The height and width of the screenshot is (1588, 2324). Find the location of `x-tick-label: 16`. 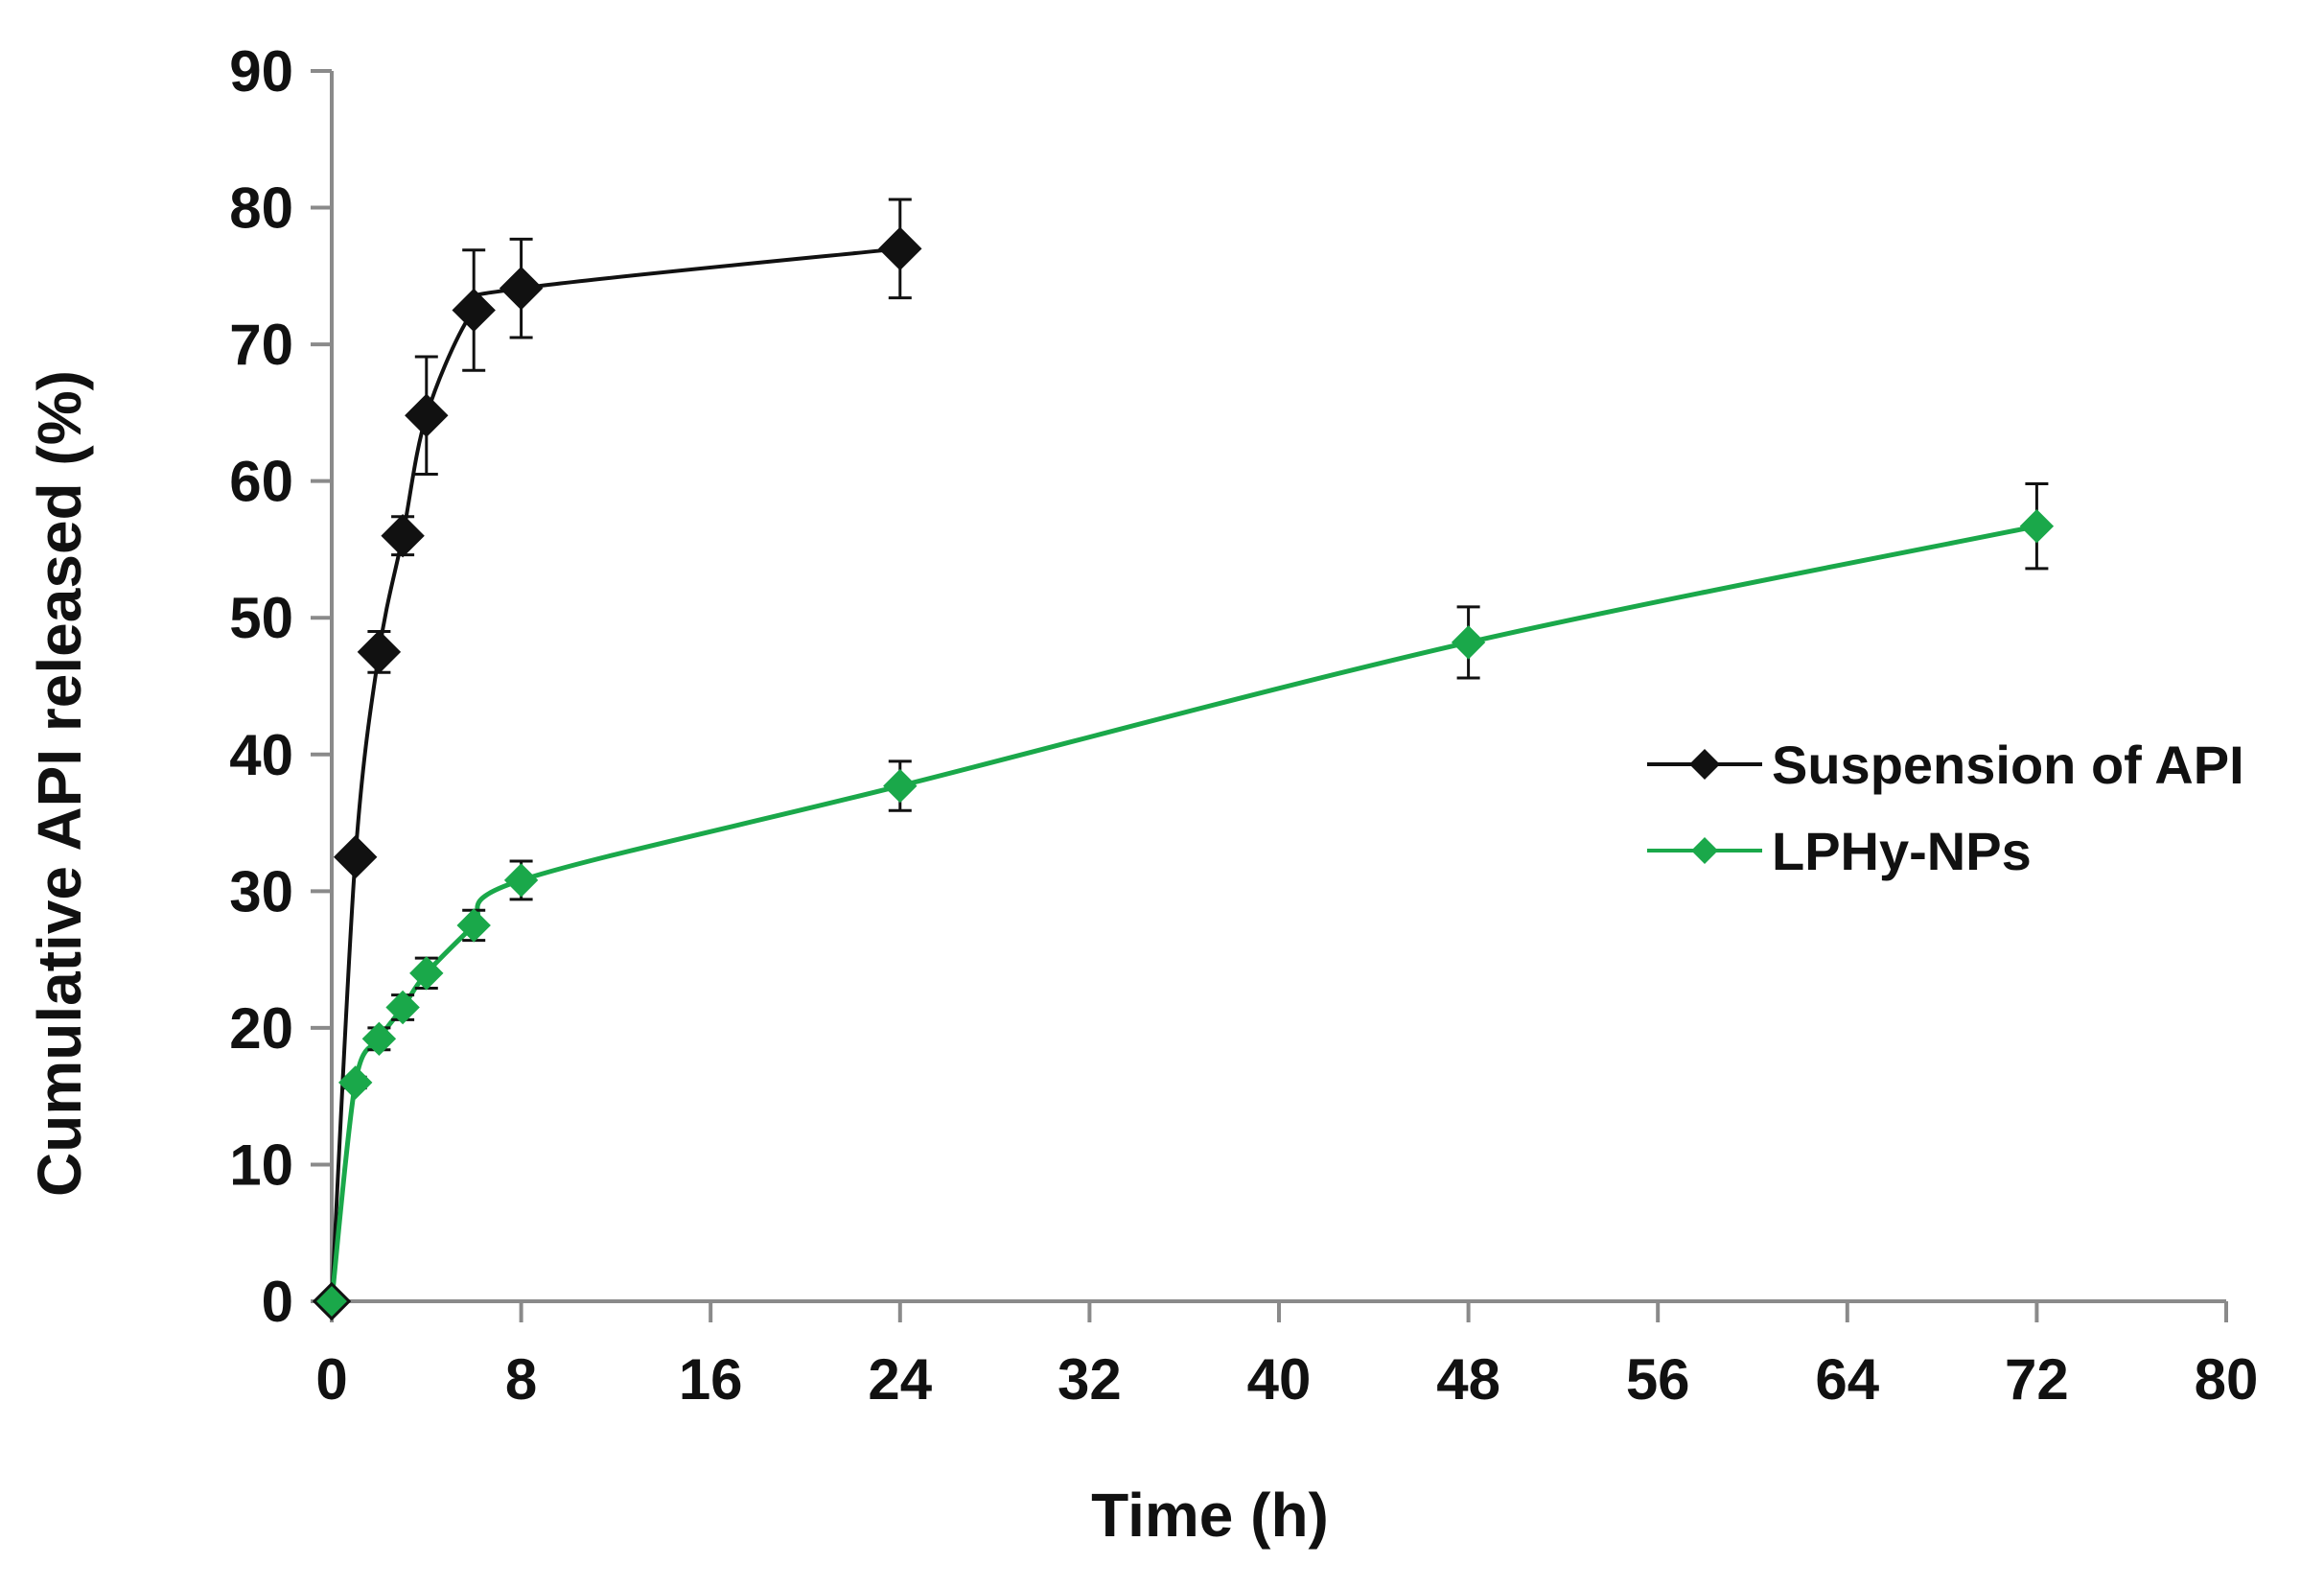

x-tick-label: 16 is located at coordinates (711, 1379).